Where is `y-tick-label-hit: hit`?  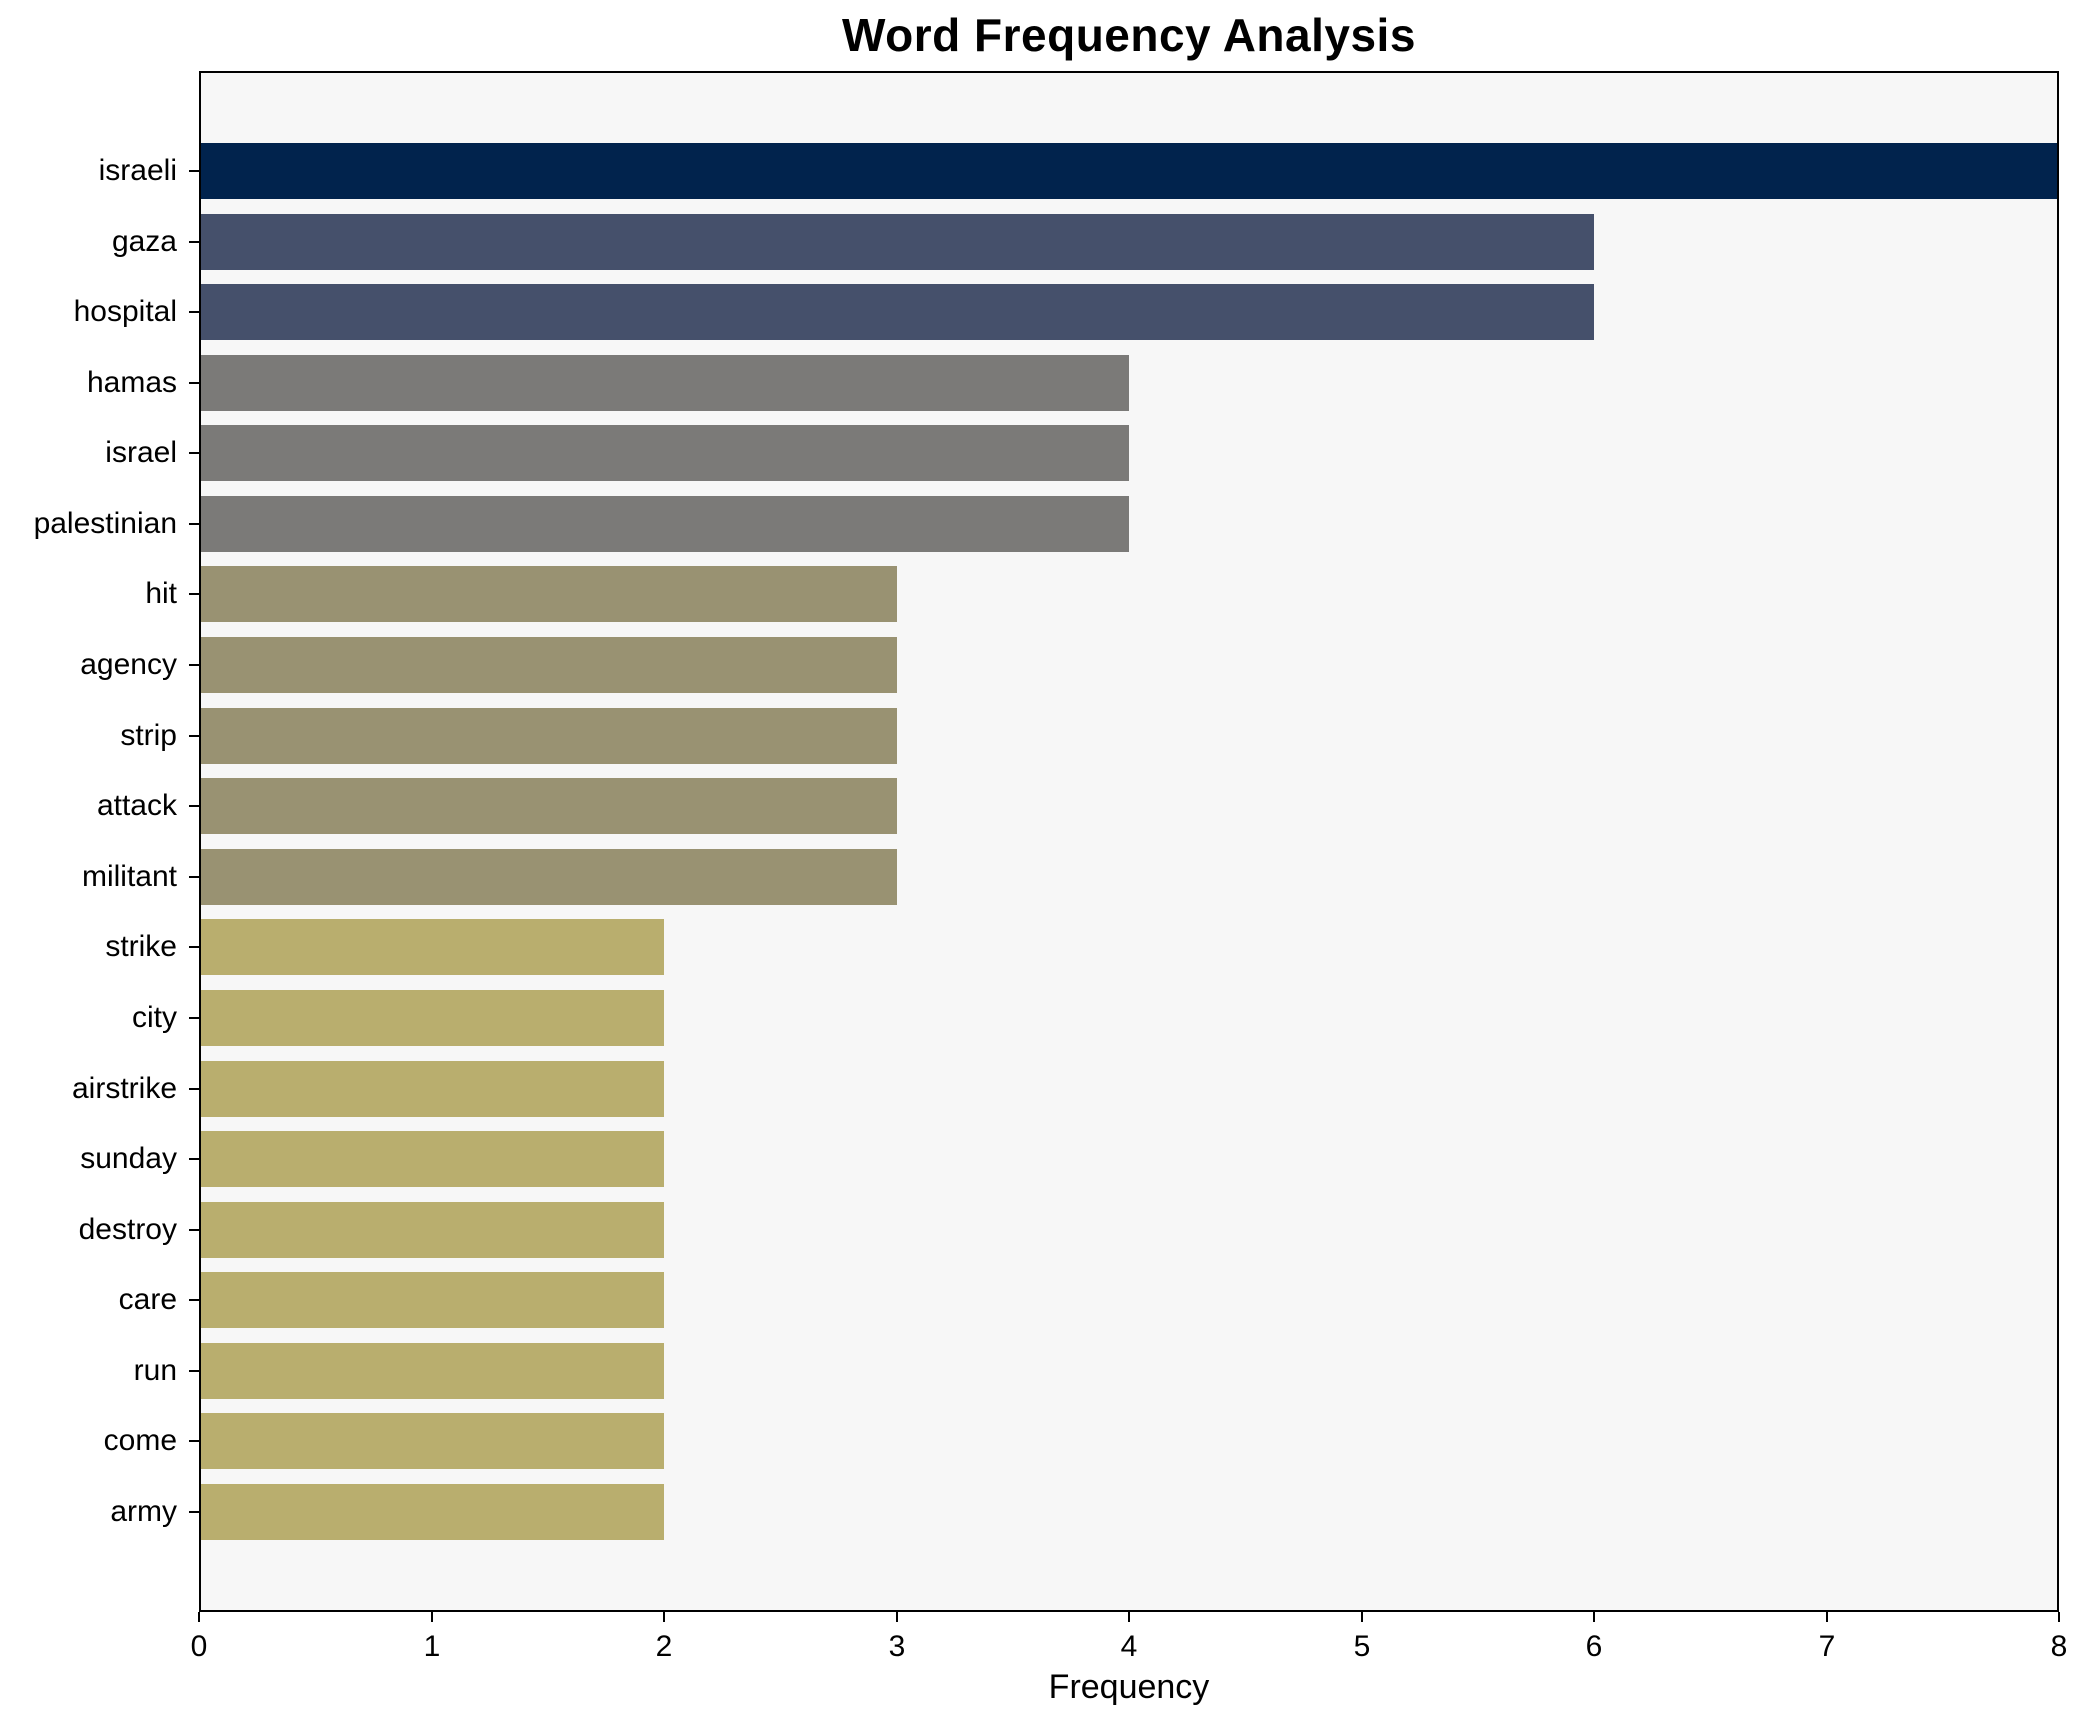 y-tick-label-hit: hit is located at coordinates (161, 593).